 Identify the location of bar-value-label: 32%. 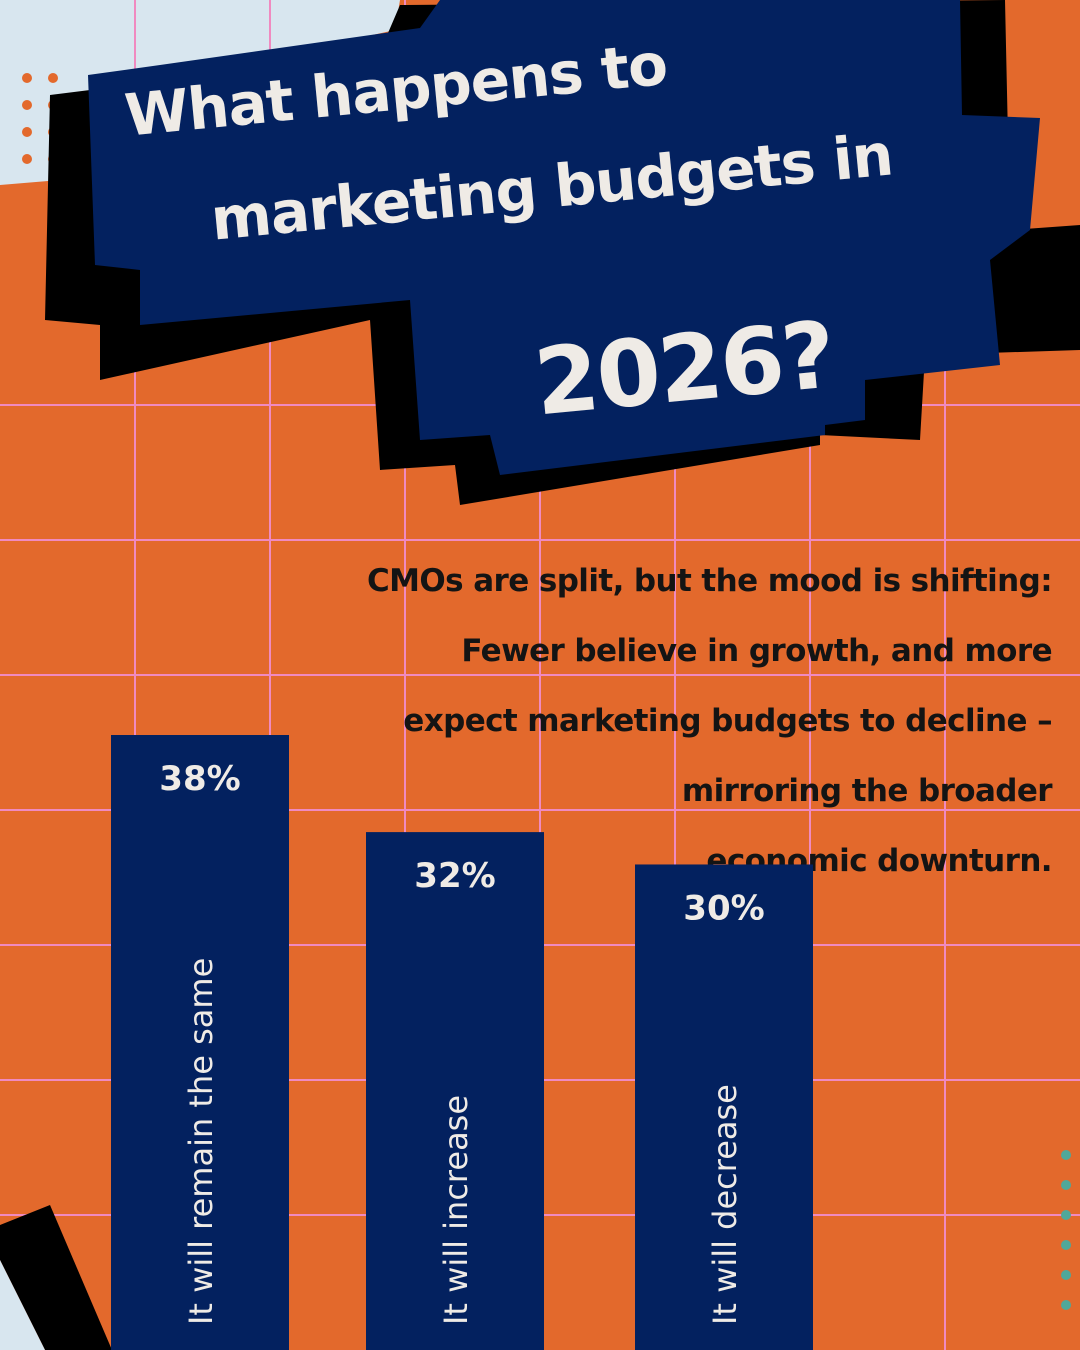
(454, 876).